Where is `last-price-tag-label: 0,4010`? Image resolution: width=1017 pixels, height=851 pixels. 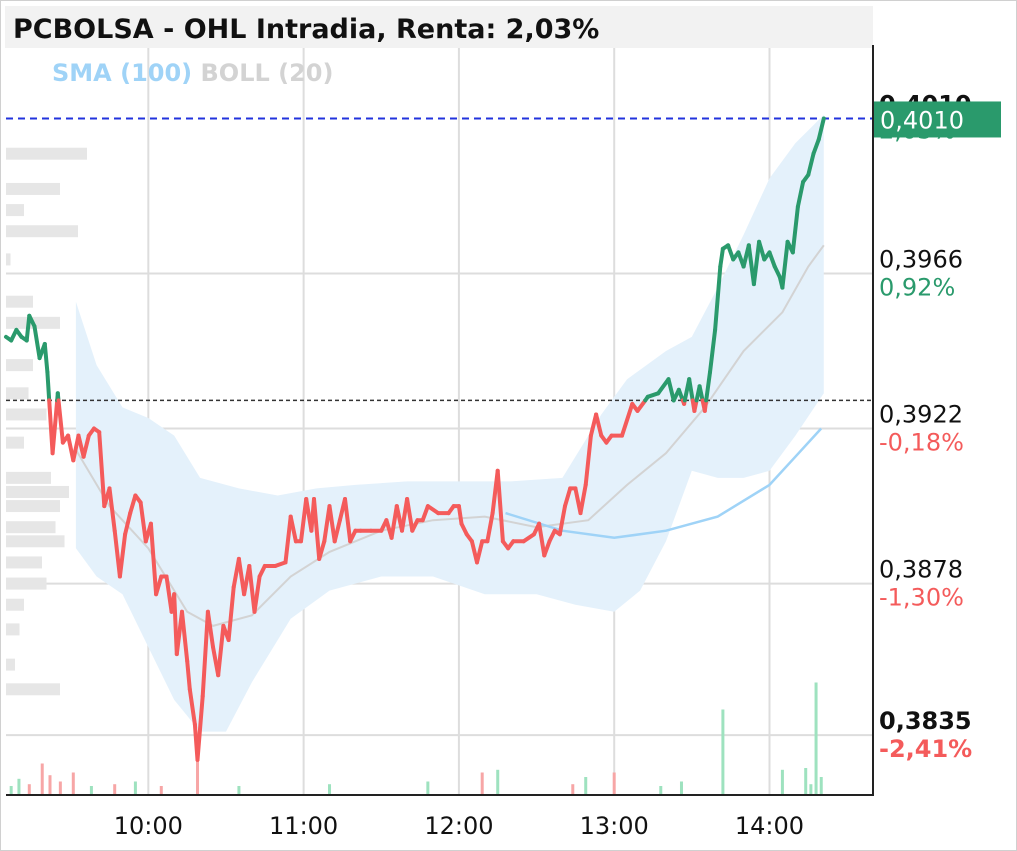
last-price-tag-label: 0,4010 is located at coordinates (922, 120).